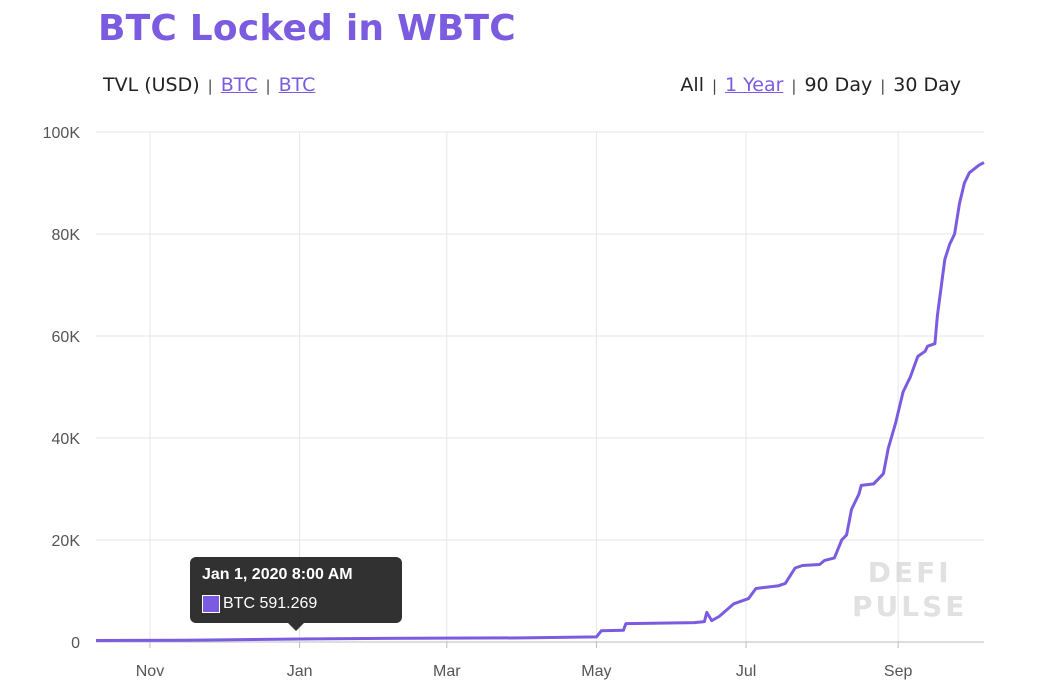  Describe the element at coordinates (898, 671) in the screenshot. I see `x-tick-label: Sep` at that location.